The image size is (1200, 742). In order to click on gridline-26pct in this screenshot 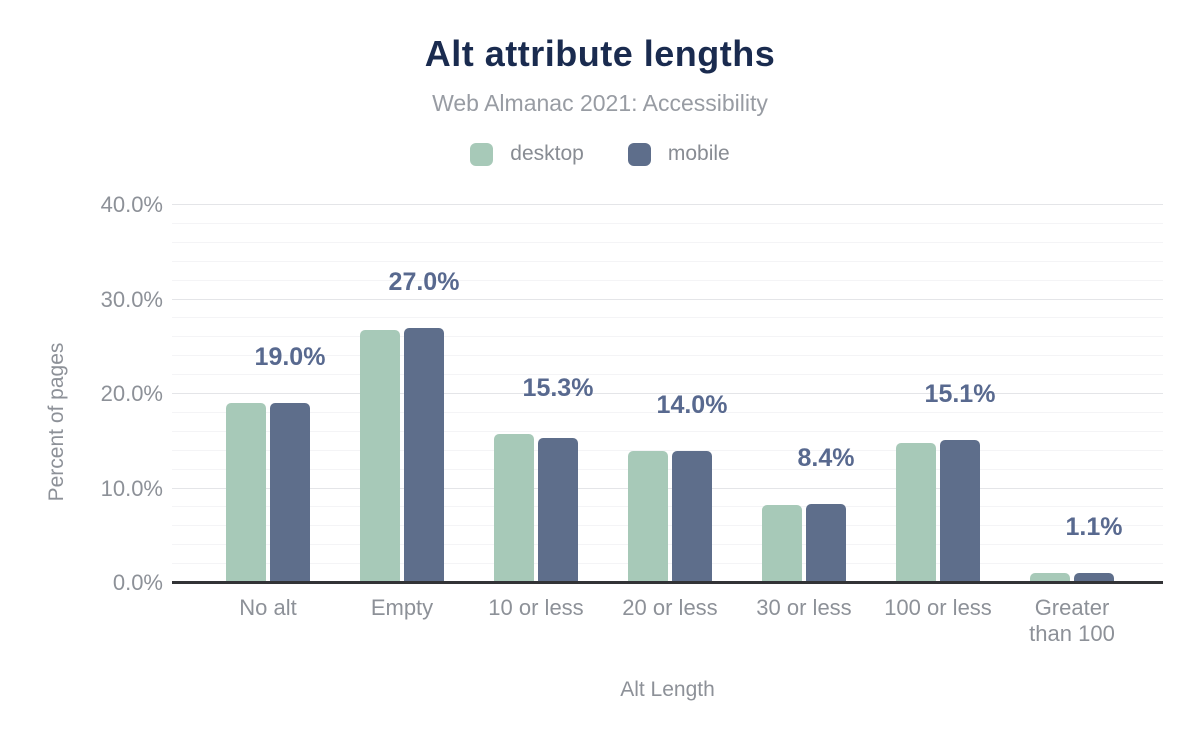, I will do `click(667, 337)`.